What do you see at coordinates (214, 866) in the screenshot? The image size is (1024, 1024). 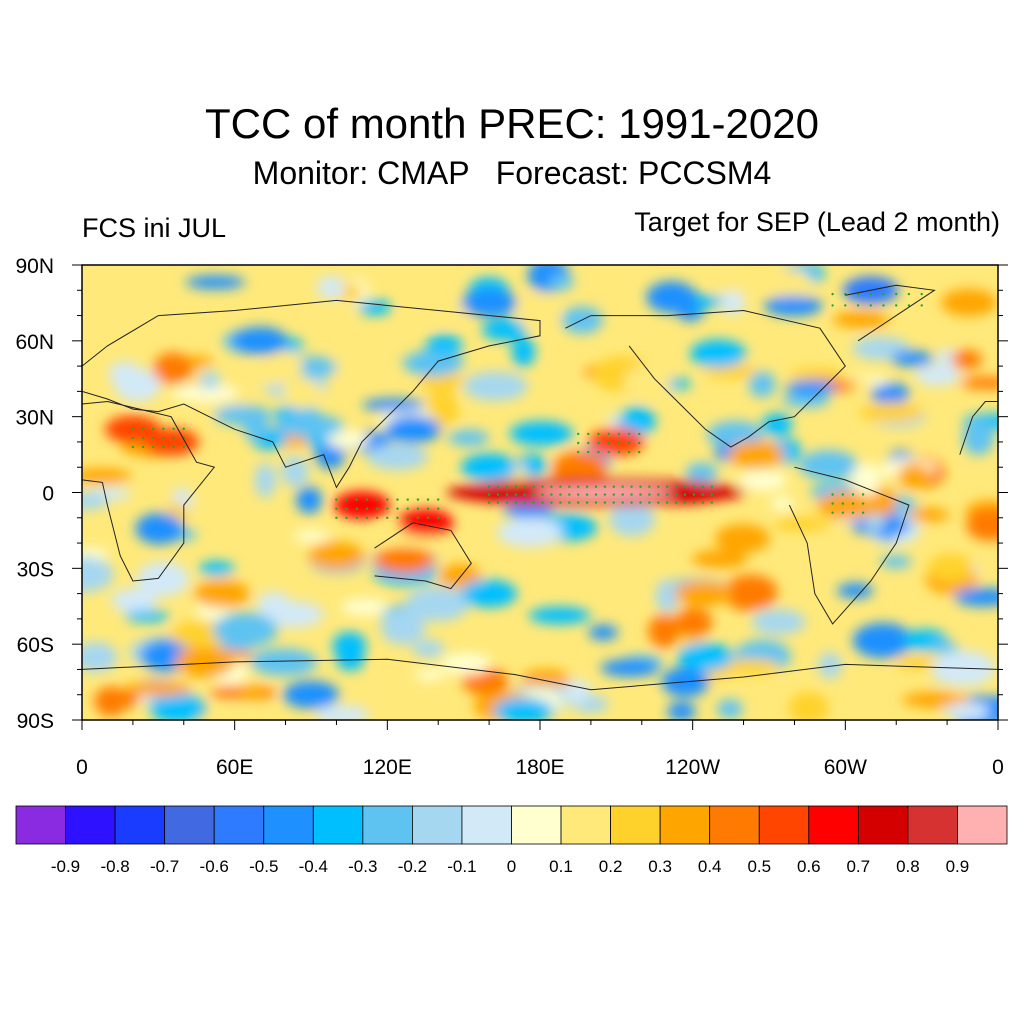 I see `colorbar-label: -0.6` at bounding box center [214, 866].